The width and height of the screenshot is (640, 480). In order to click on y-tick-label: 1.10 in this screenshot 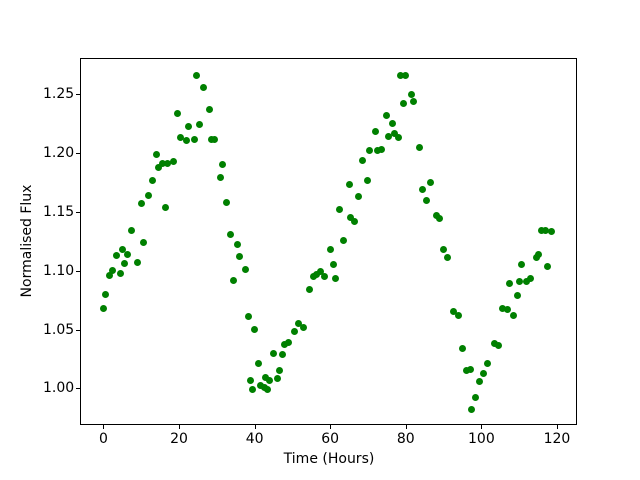, I will do `click(59, 270)`.